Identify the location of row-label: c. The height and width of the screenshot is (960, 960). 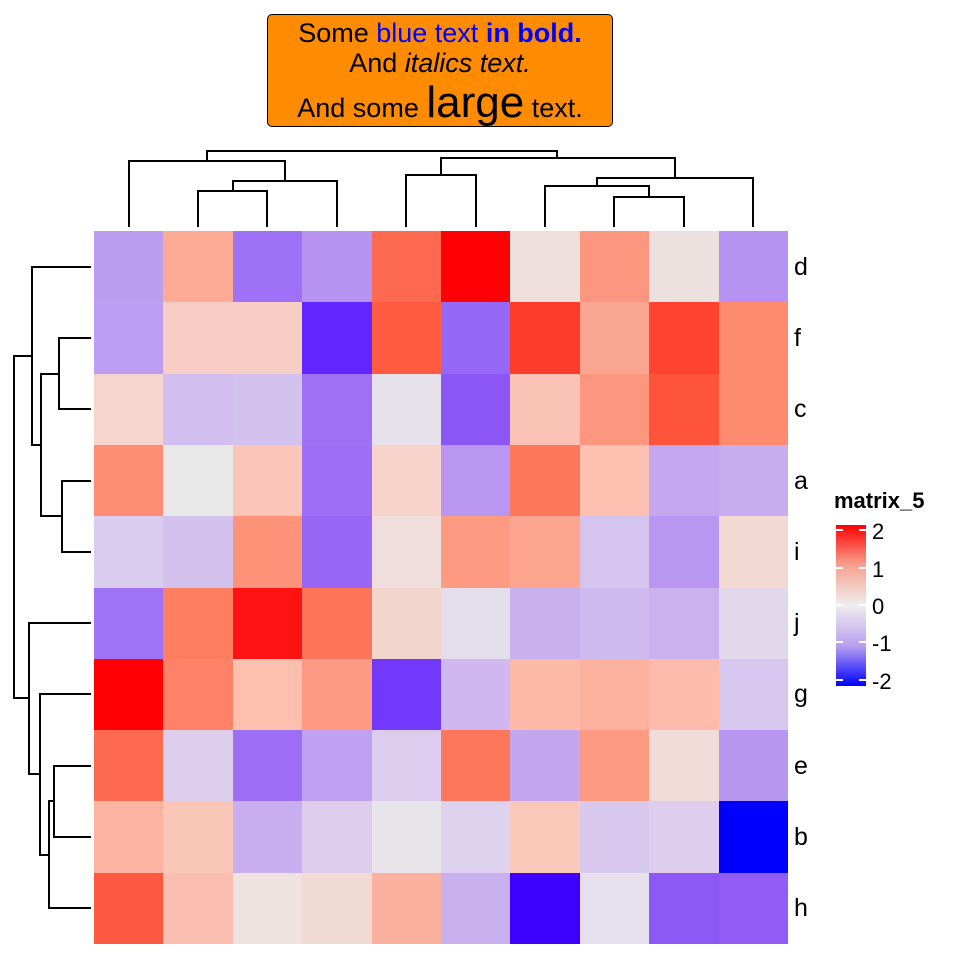
(800, 409).